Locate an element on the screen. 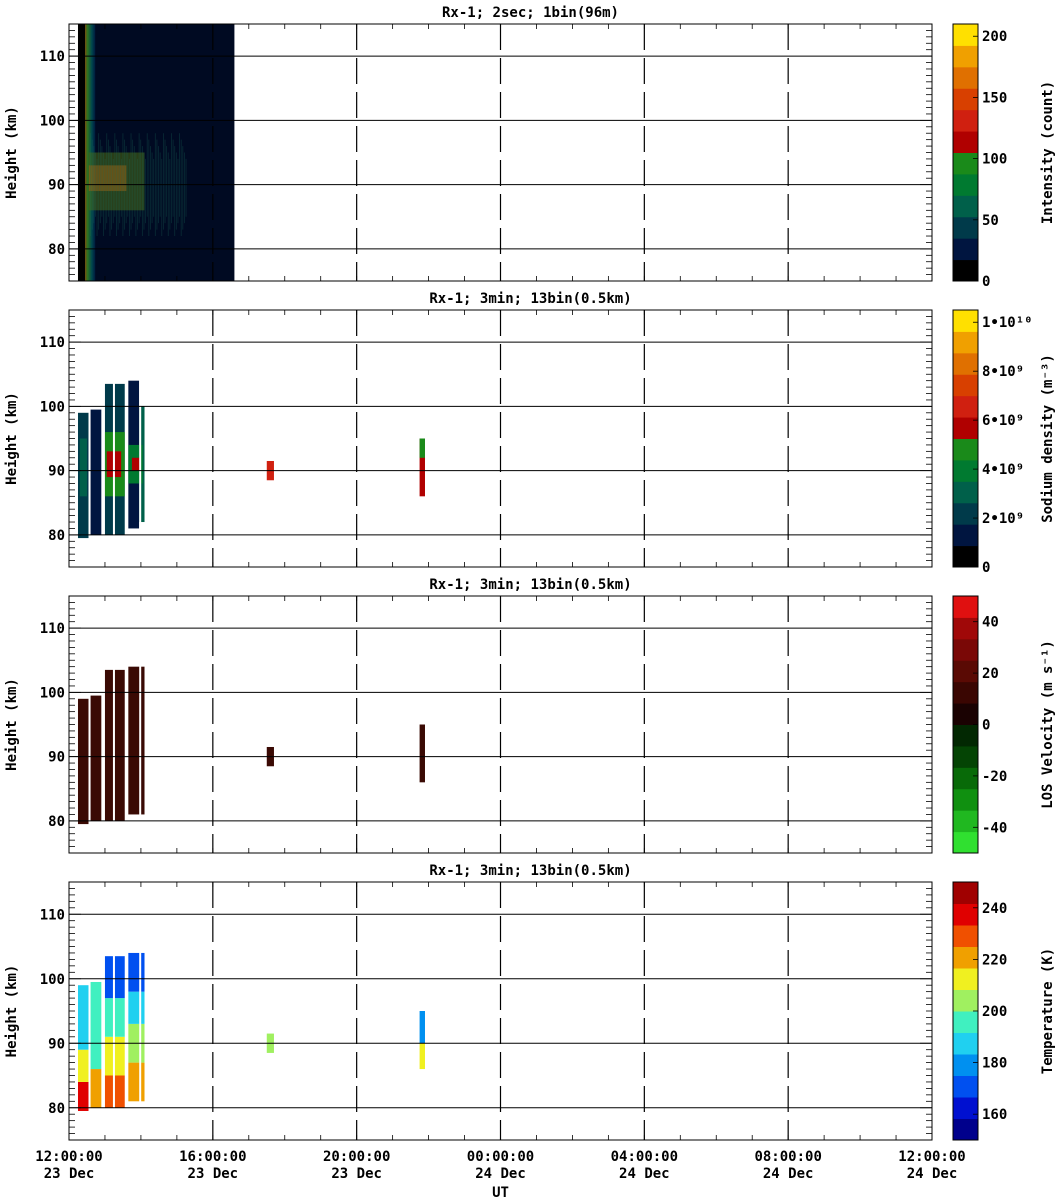  colorbar-tick-label: 100 is located at coordinates (994, 160).